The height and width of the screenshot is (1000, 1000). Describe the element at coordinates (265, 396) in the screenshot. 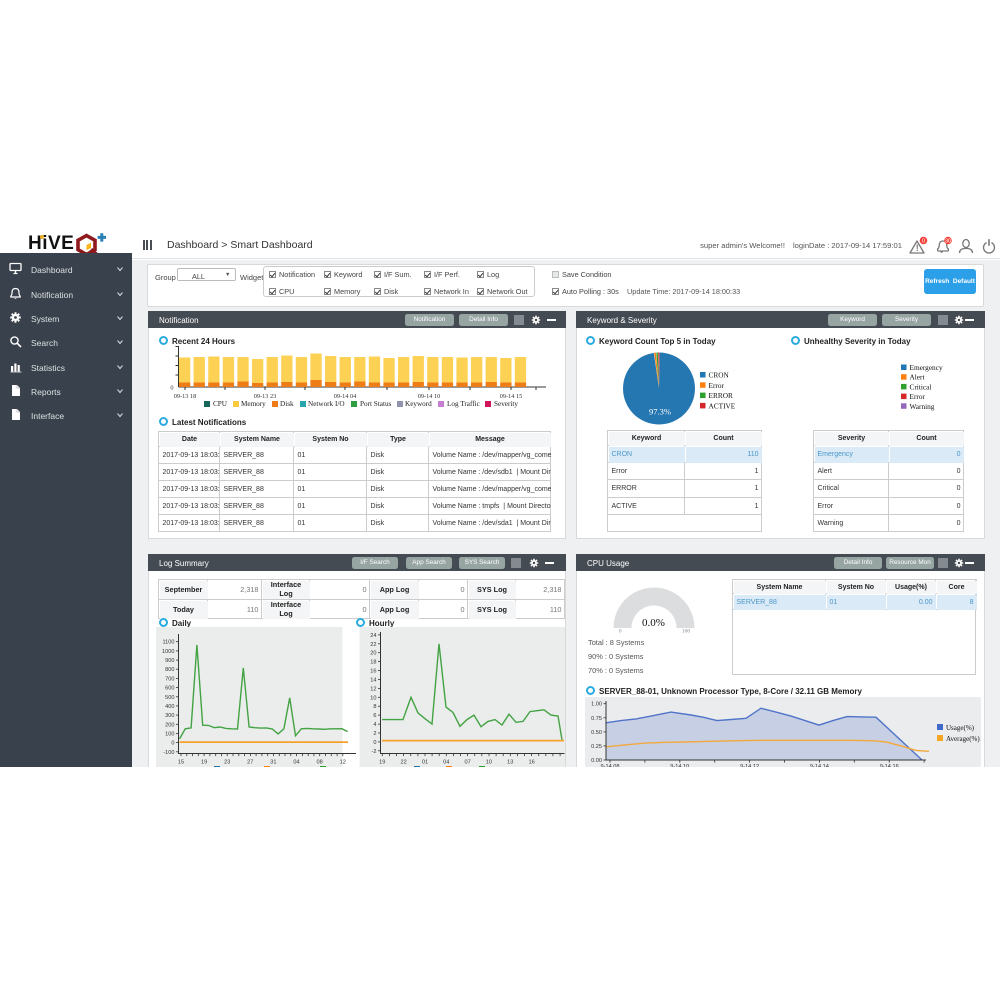

I see `svg-text: 09-13 23` at that location.